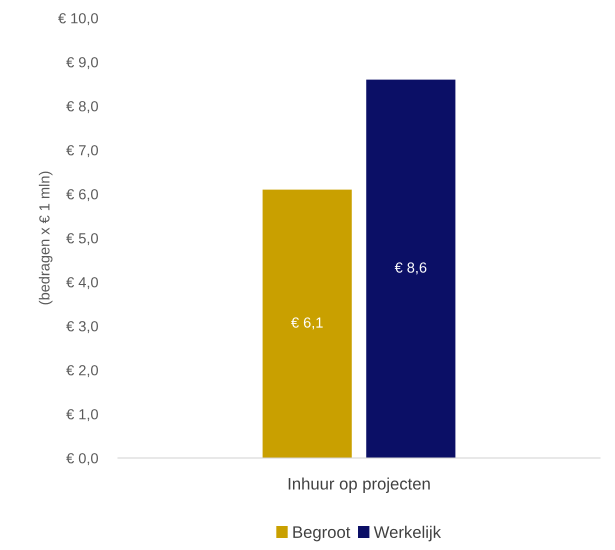 This screenshot has height=550, width=615. I want to click on y-tick-label: € 0,0, so click(82, 459).